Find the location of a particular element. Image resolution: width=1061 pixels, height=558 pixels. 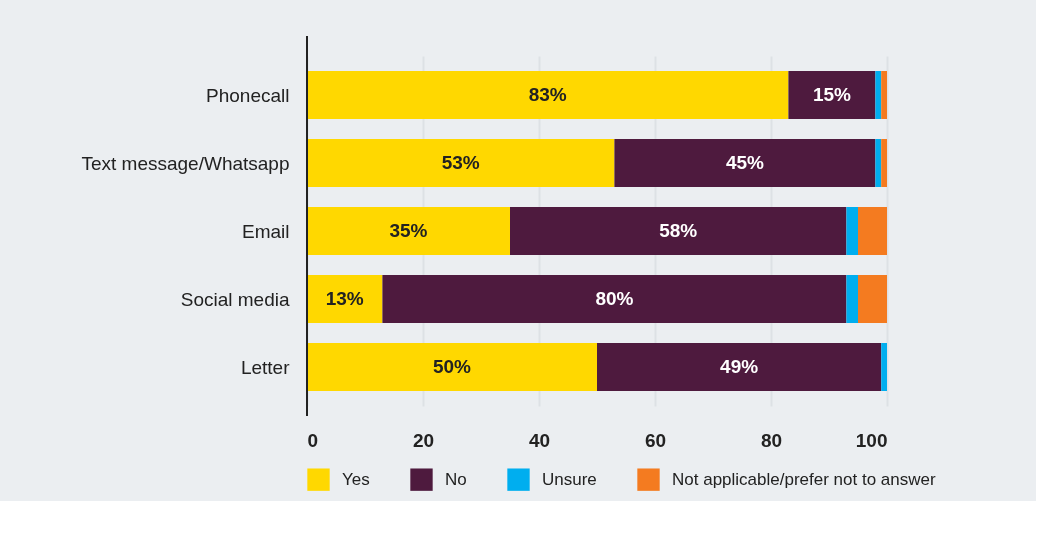

data-label: 45% is located at coordinates (745, 162).